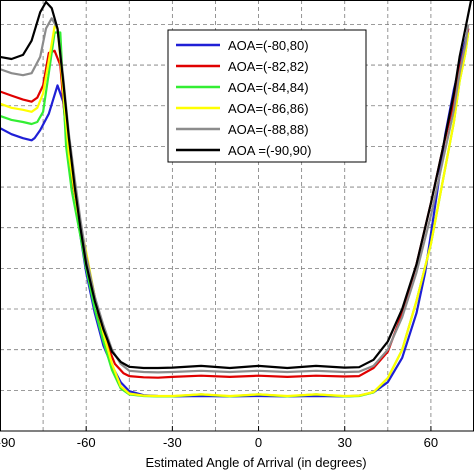 The height and width of the screenshot is (474, 474). Describe the element at coordinates (7, 442) in the screenshot. I see `x-tick-label: -90` at that location.